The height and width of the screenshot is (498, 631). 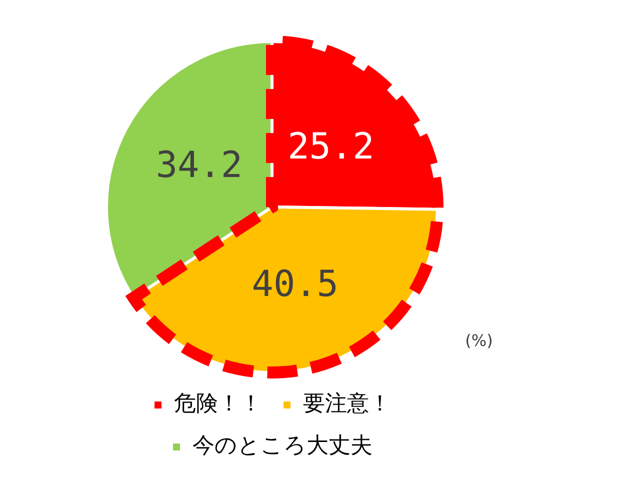 What do you see at coordinates (347, 404) in the screenshot?
I see `legend-label: 要注意！` at bounding box center [347, 404].